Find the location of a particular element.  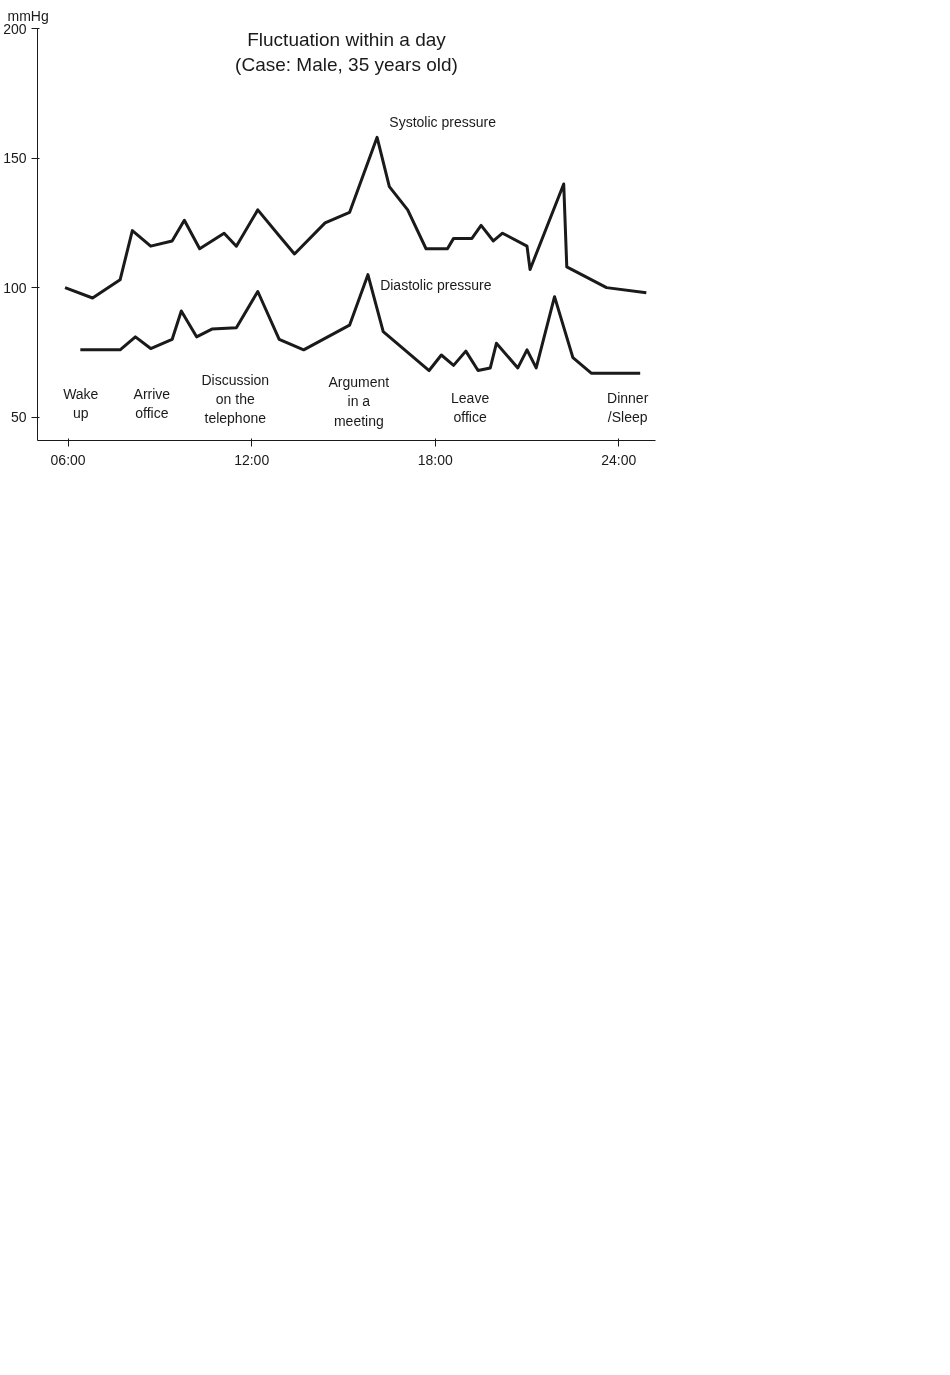

y-tick-label: 100 is located at coordinates (15, 287).